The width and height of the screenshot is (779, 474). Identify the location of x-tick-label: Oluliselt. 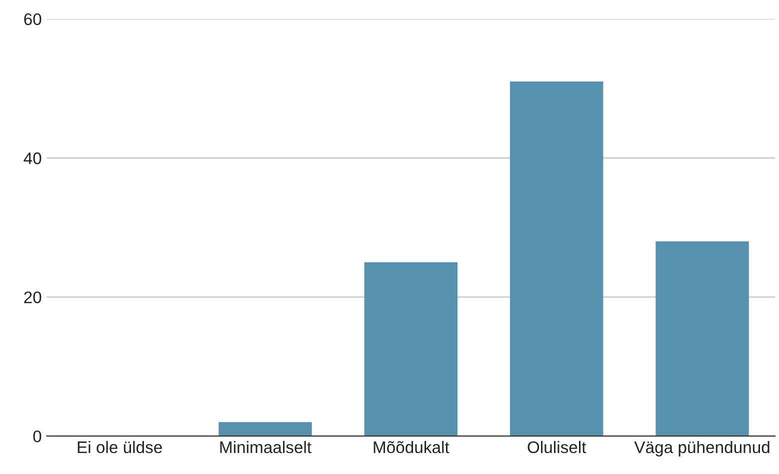
(557, 447).